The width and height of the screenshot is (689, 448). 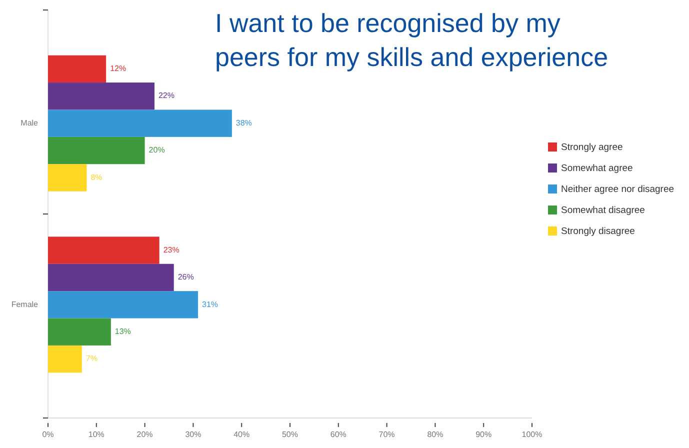 I want to click on data-label: 20%, so click(x=156, y=150).